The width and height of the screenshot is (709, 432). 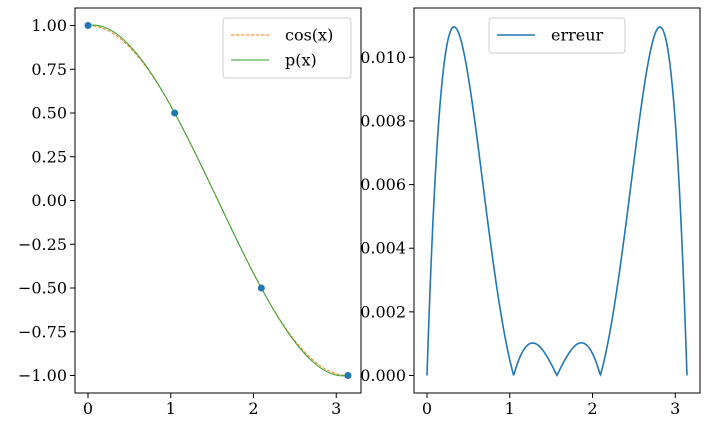 I want to click on y-tick-label: 0.25, so click(x=49, y=156).